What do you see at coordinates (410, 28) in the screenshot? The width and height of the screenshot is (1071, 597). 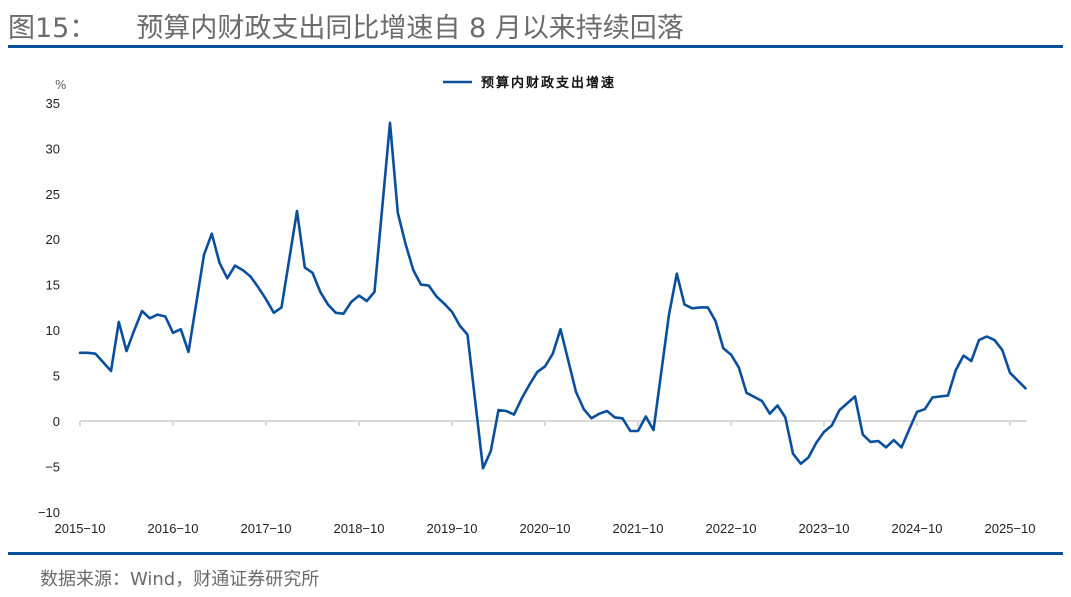 I see `figure-title-text: 预算内财政支出同比增速自 8 月以来持续回落` at bounding box center [410, 28].